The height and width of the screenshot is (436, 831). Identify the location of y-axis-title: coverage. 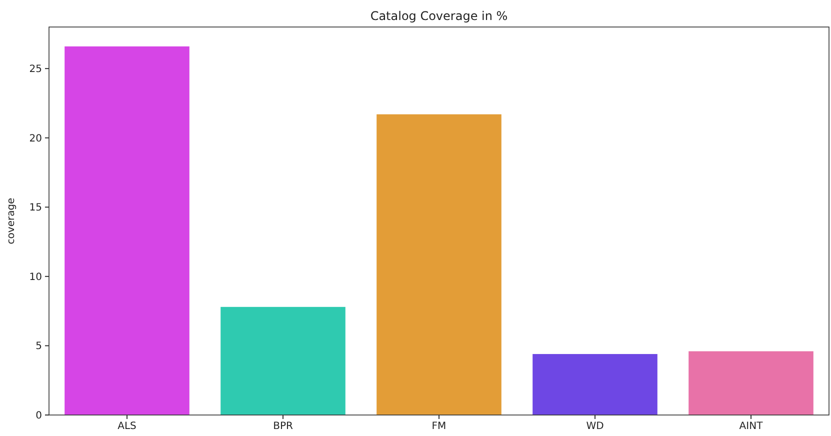
(11, 221).